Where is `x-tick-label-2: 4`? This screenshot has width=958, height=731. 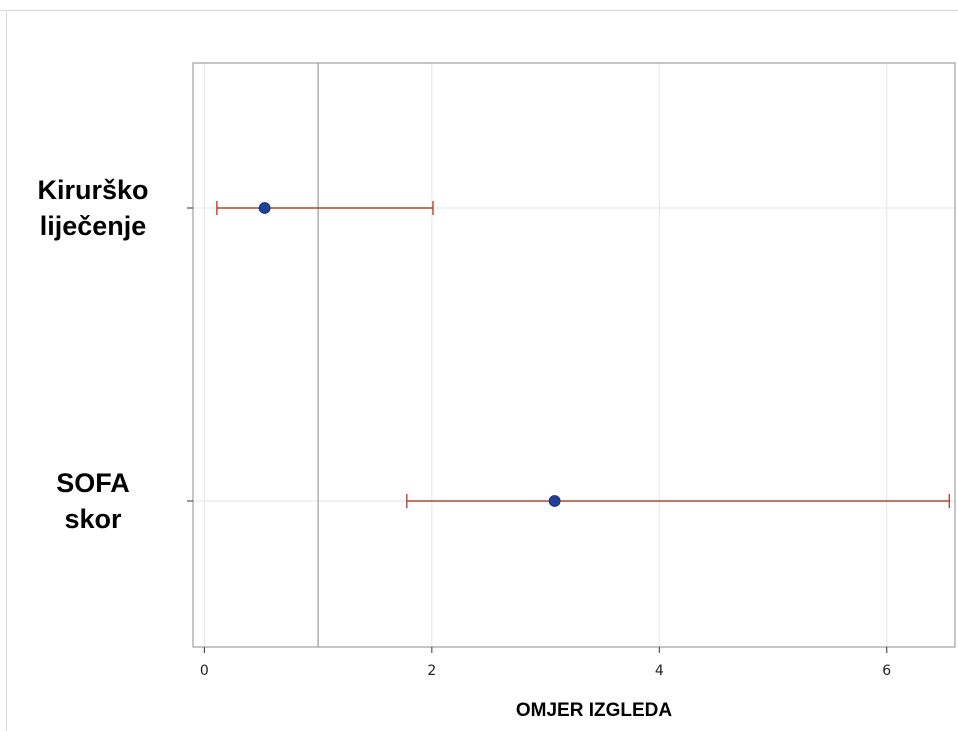 x-tick-label-2: 4 is located at coordinates (659, 671).